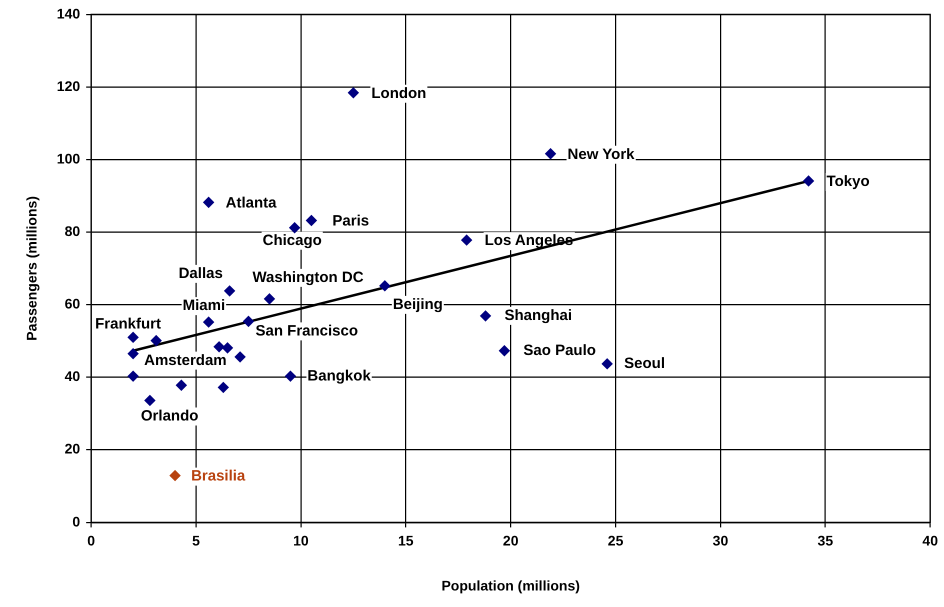 This screenshot has height=607, width=944. I want to click on annotation: Beijing, so click(417, 304).